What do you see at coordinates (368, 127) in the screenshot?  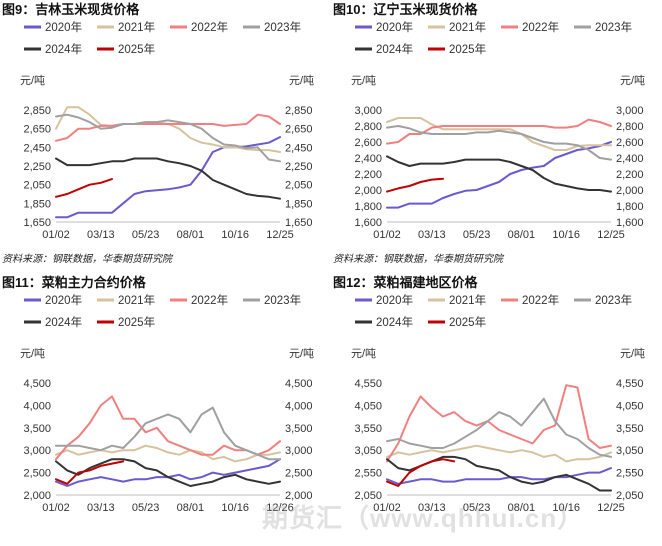 I see `y-tick-label-left: 2,800` at bounding box center [368, 127].